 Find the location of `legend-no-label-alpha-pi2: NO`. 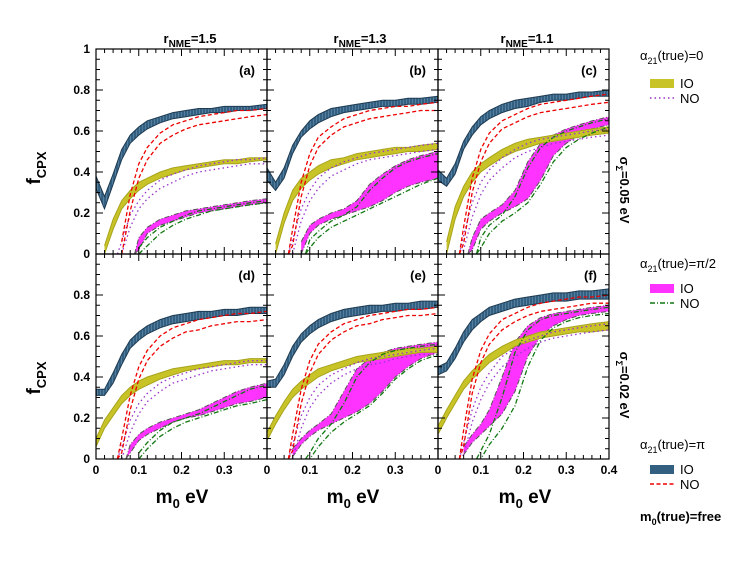

legend-no-label-alpha-pi2: NO is located at coordinates (690, 303).